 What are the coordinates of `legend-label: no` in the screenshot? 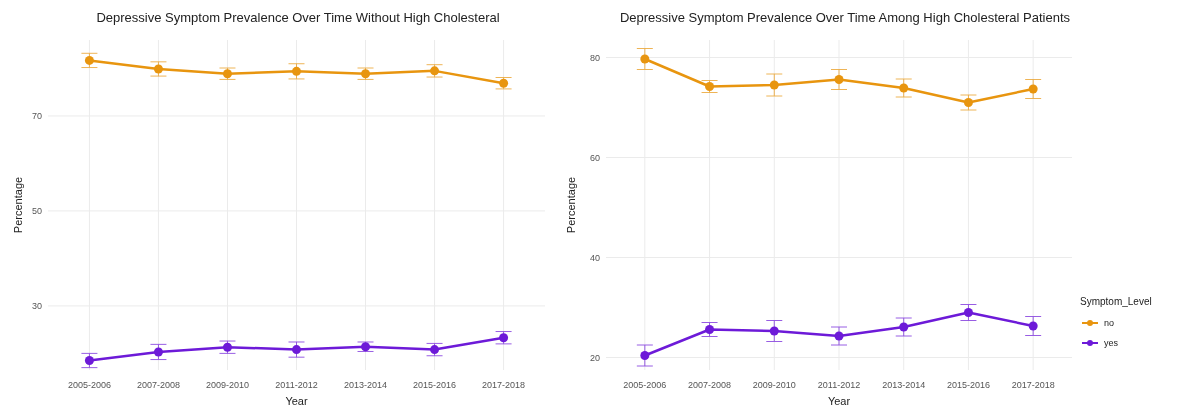 It's located at (1109, 323).